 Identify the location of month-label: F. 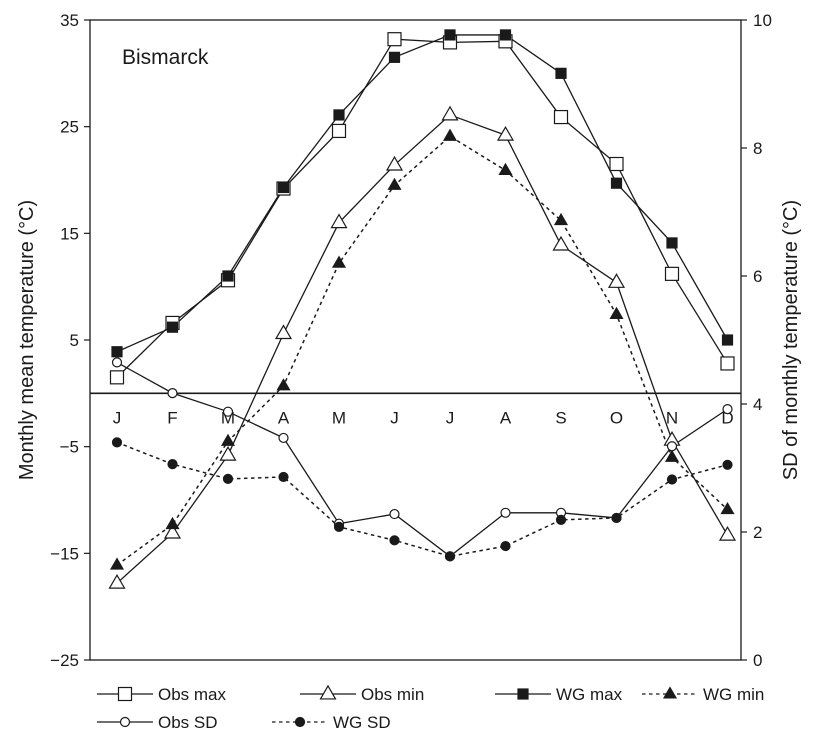
(172, 417).